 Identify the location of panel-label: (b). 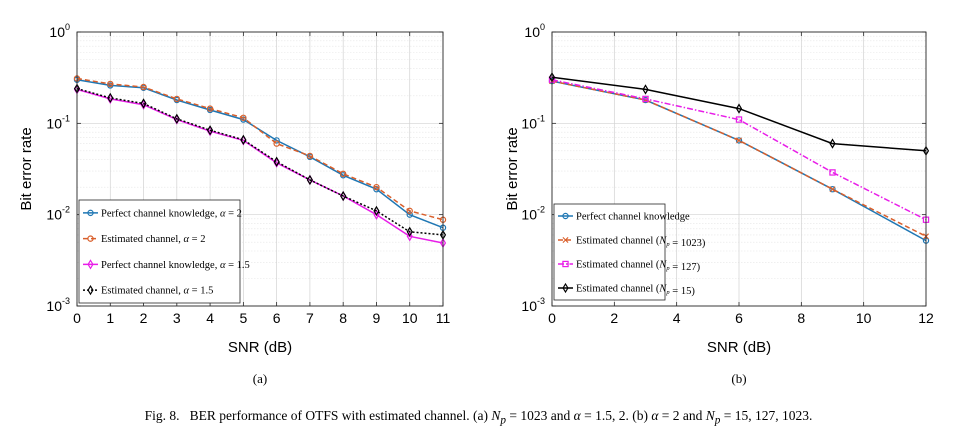
(738, 378).